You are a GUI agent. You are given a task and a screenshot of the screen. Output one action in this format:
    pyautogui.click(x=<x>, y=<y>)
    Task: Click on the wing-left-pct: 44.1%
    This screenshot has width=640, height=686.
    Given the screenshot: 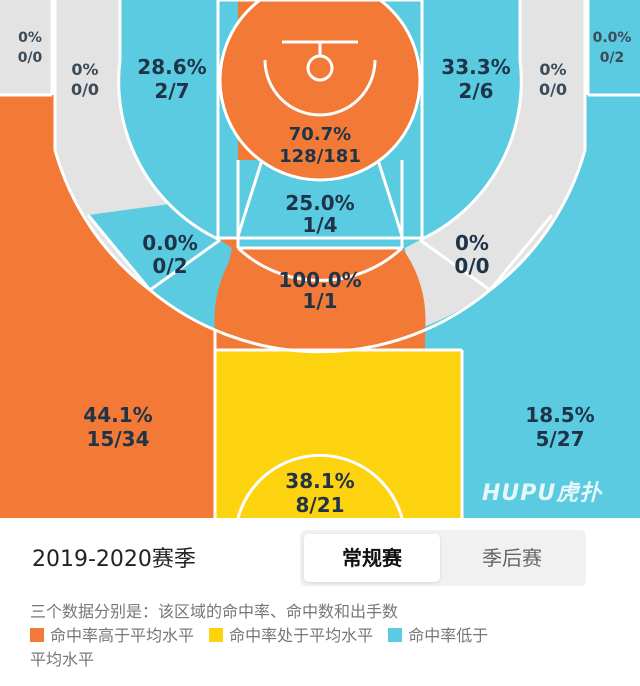 What is the action you would take?
    pyautogui.click(x=117, y=415)
    